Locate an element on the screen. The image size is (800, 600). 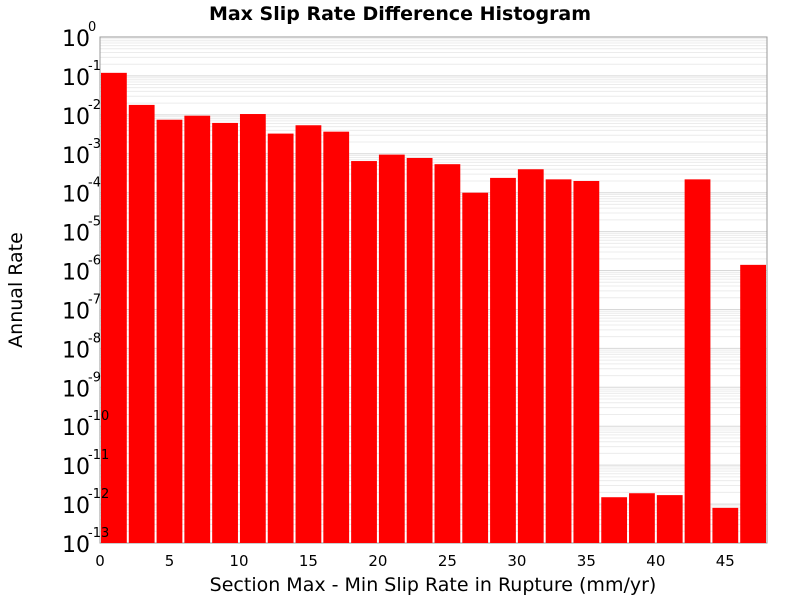
x-tick-label: 10 is located at coordinates (238, 561).